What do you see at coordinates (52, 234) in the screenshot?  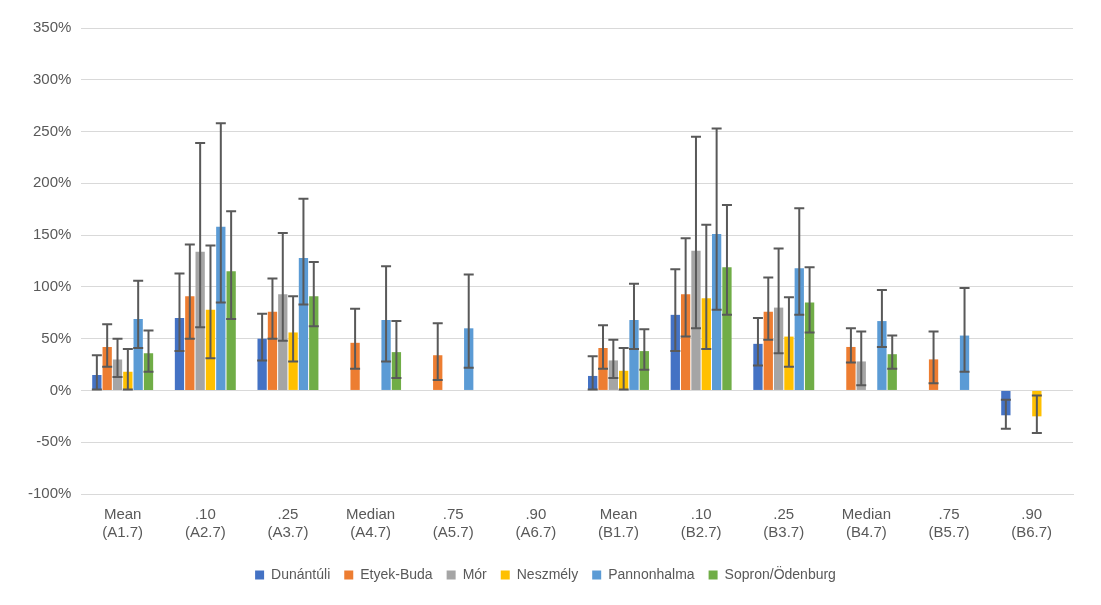 I see `y-tick-label: 150%` at bounding box center [52, 234].